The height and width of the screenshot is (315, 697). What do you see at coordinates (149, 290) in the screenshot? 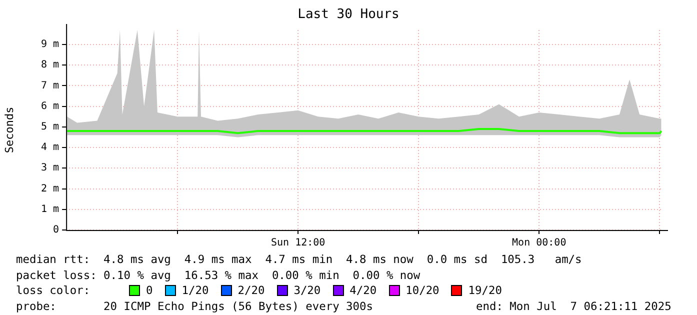
I see `legend-label: 0` at bounding box center [149, 290].